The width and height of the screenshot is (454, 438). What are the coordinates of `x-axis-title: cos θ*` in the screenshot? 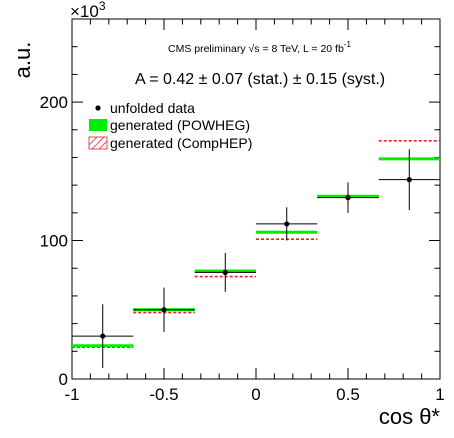 It's located at (410, 416).